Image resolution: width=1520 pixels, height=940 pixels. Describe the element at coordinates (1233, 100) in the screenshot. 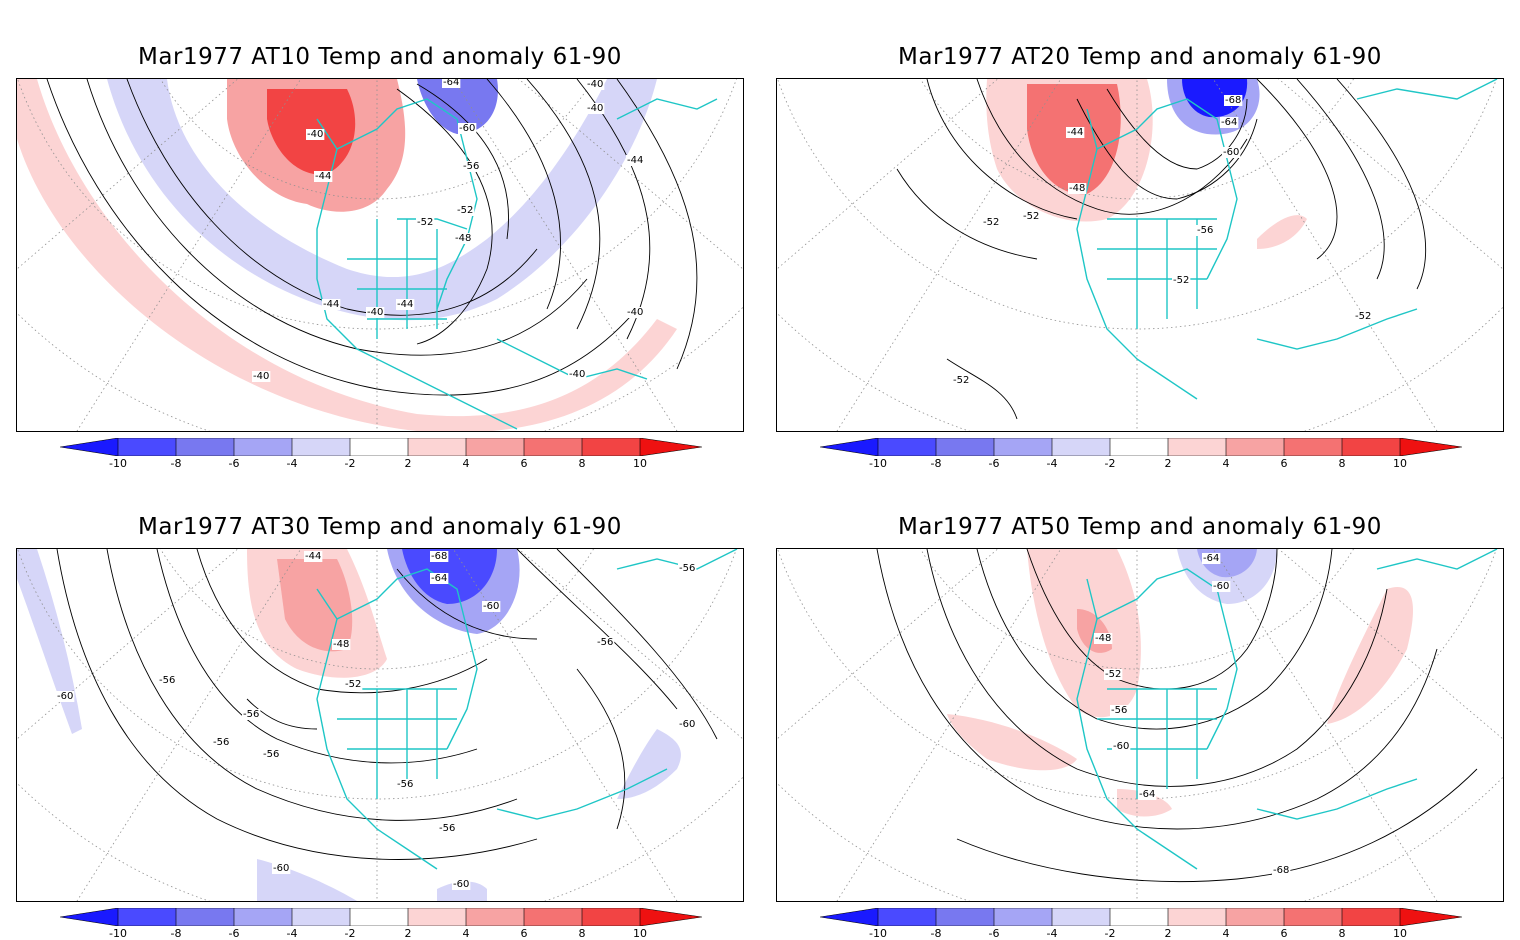

I see `contour-label: -68` at that location.